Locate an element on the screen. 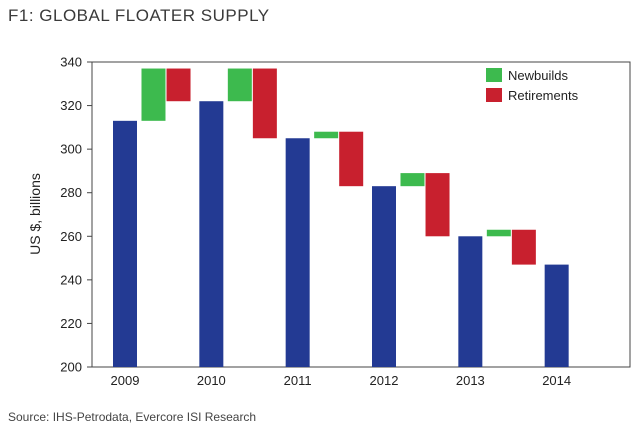  total-bar-2012 is located at coordinates (384, 276).